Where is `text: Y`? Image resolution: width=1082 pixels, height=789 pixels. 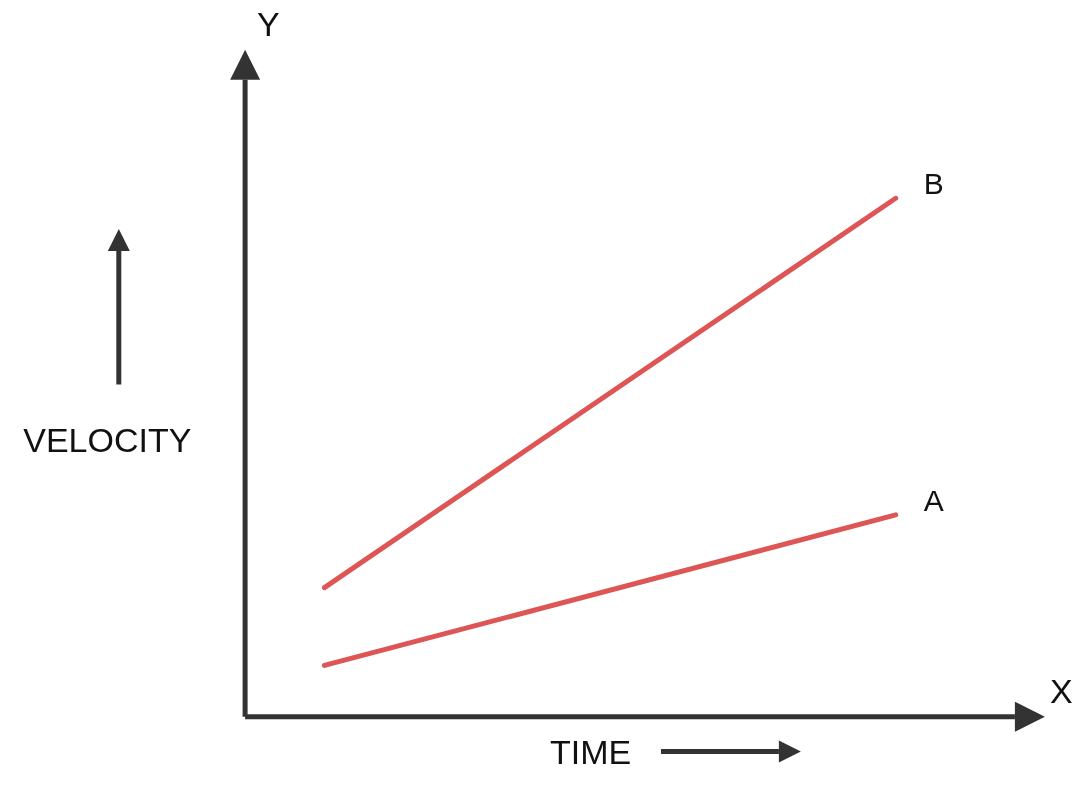 text: Y is located at coordinates (268, 23).